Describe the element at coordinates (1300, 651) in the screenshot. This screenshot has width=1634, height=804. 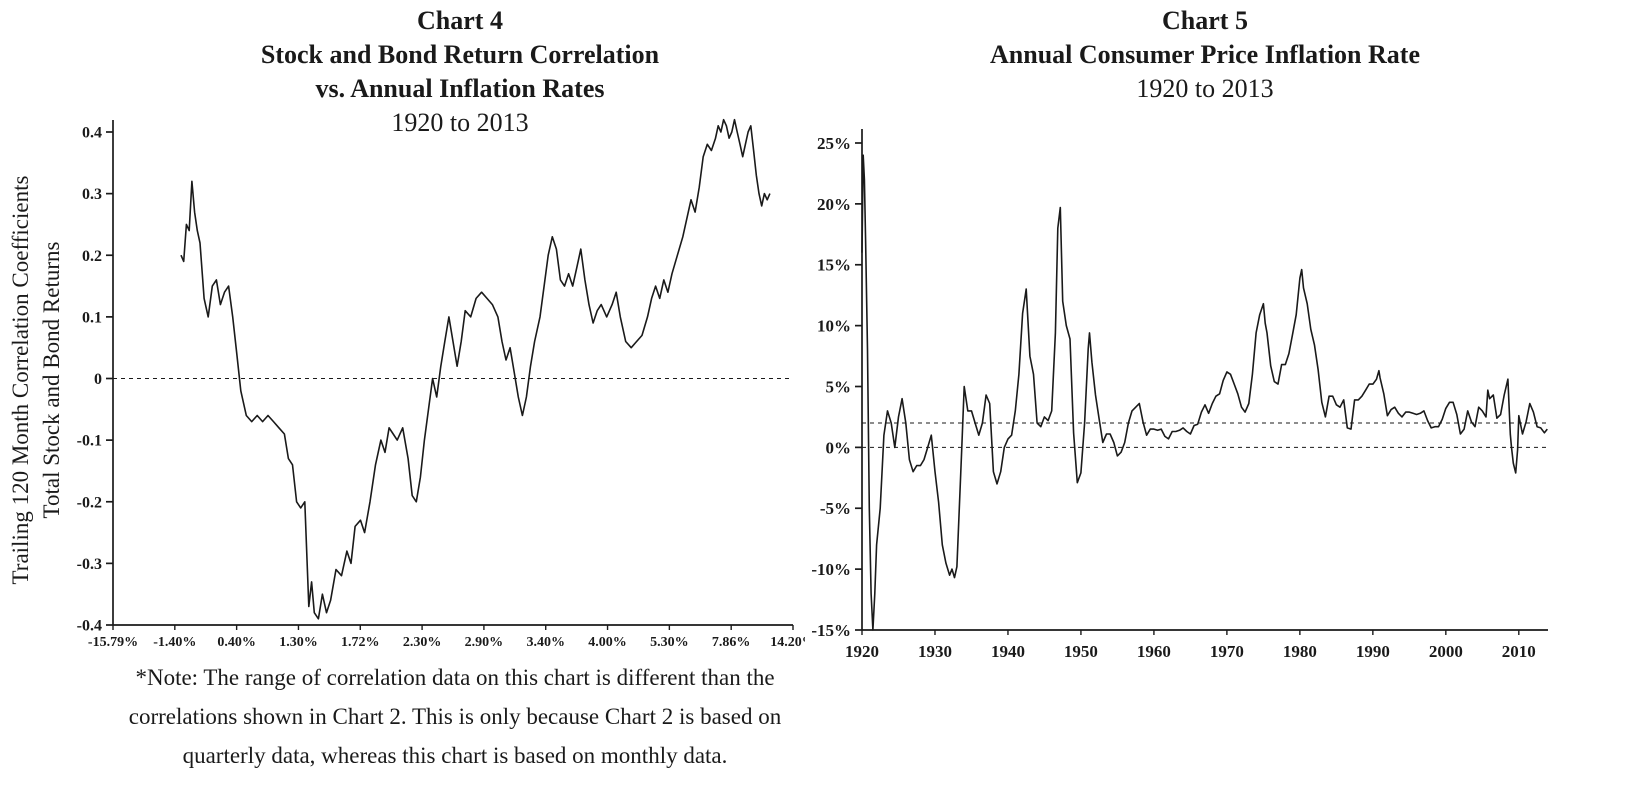
I see `x-tick-label: 1980` at that location.